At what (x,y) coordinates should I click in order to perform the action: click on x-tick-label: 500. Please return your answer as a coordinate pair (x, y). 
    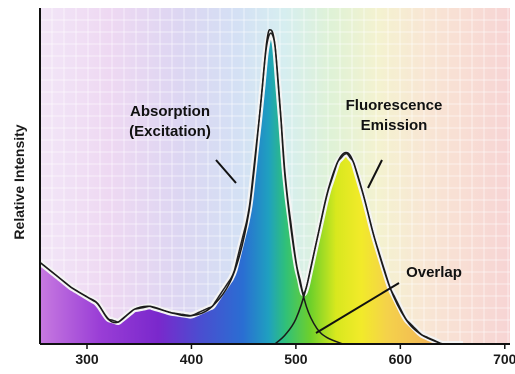
    Looking at the image, I should click on (296, 359).